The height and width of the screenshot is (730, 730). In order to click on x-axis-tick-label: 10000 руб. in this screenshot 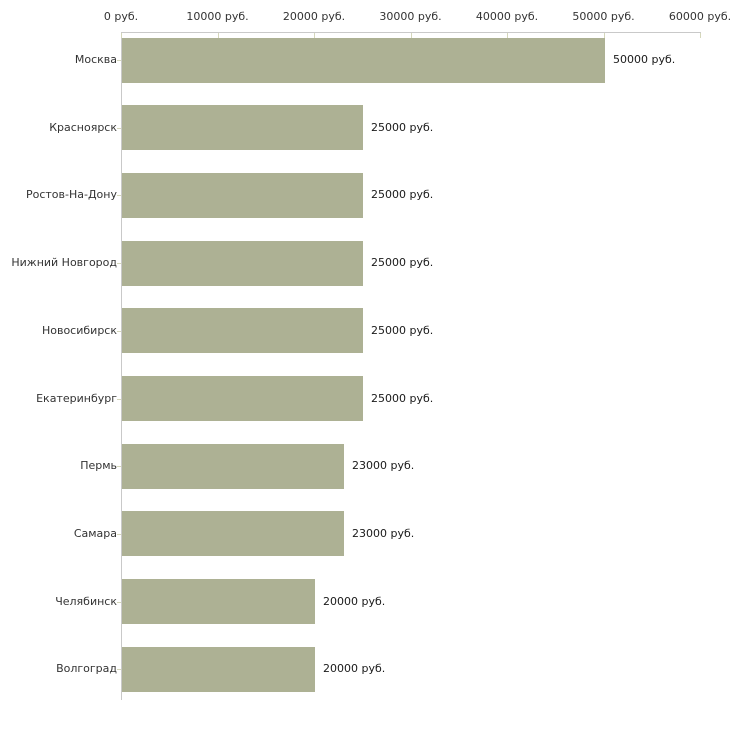, I will do `click(217, 16)`.